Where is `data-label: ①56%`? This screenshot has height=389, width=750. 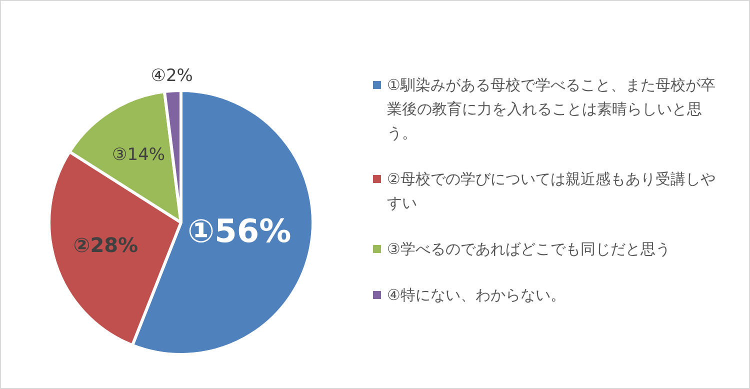 data-label: ①56% is located at coordinates (240, 231).